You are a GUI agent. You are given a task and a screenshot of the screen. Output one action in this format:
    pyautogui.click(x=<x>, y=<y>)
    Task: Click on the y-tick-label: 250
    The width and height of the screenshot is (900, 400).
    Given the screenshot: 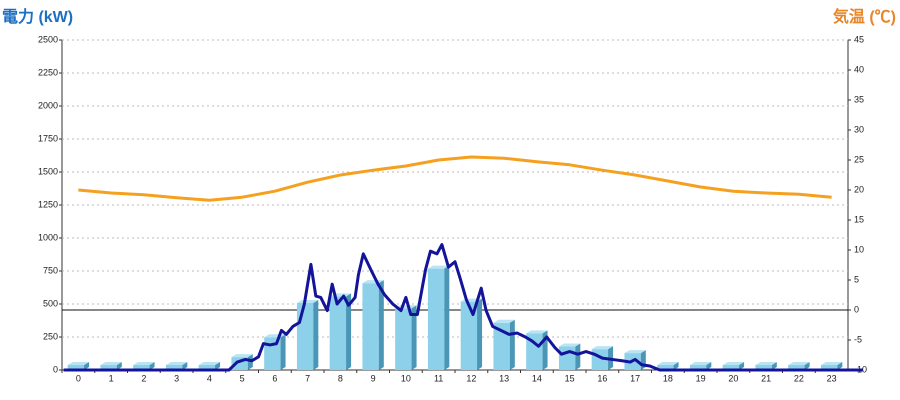 What is the action you would take?
    pyautogui.click(x=50, y=336)
    